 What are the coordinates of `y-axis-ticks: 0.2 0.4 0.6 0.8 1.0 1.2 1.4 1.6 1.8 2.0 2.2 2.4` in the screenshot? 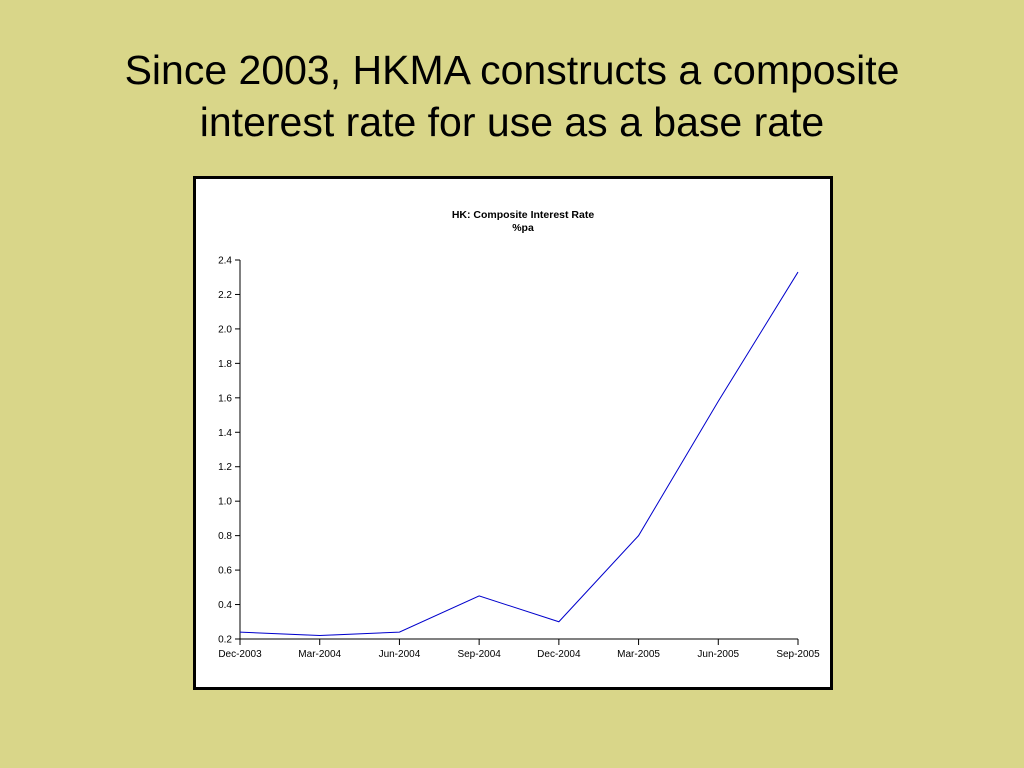 It's located at (229, 451).